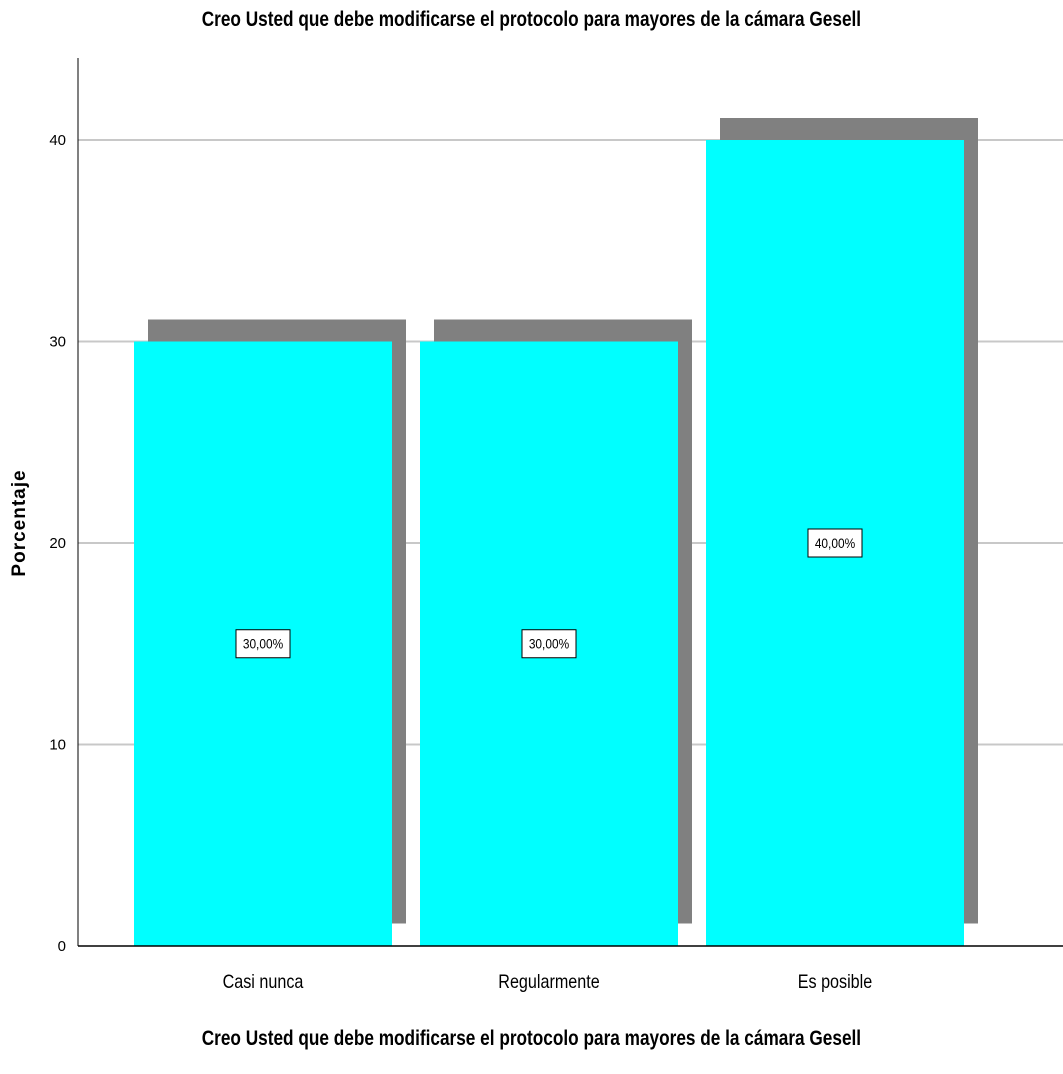 This screenshot has height=1074, width=1063. I want to click on y-tick-label: 20, so click(57, 543).